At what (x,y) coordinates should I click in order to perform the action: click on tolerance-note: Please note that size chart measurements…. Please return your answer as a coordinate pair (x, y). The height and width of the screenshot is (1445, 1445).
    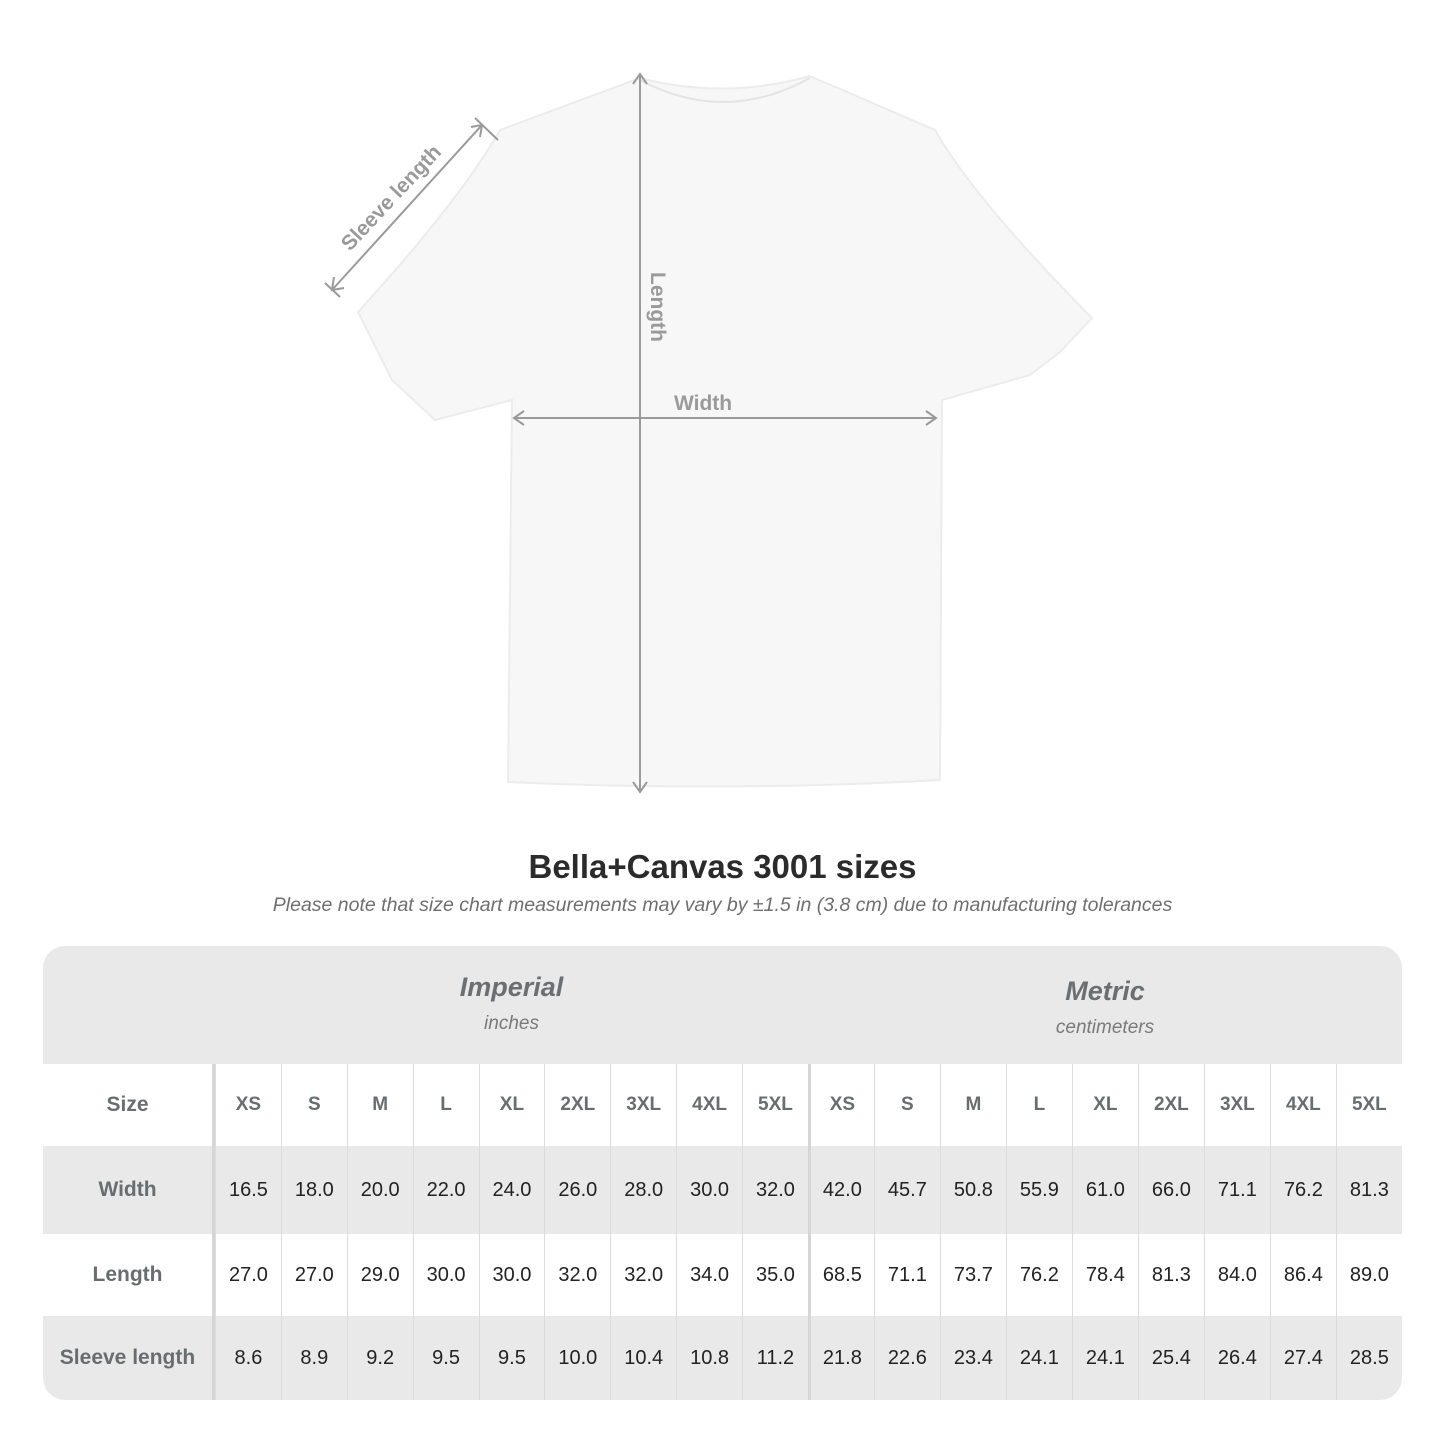
    Looking at the image, I should click on (722, 905).